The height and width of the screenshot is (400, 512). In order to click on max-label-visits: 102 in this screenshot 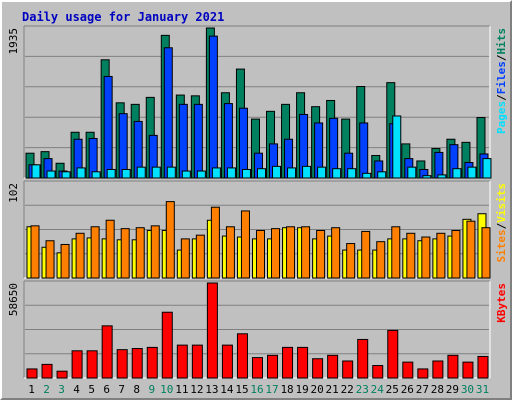, I will do `click(13, 193)`.